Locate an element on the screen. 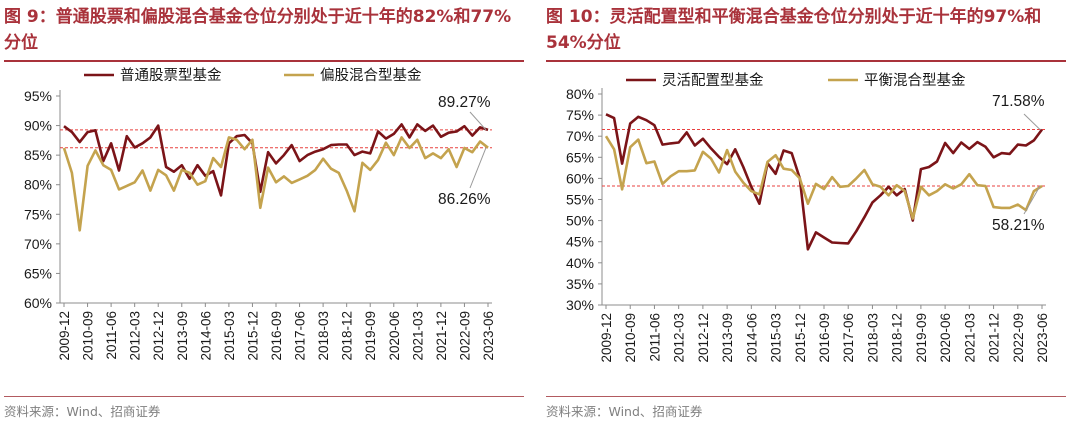 The height and width of the screenshot is (425, 1080). figure-10-source: 资料来源：Wind、招商证券 is located at coordinates (624, 411).